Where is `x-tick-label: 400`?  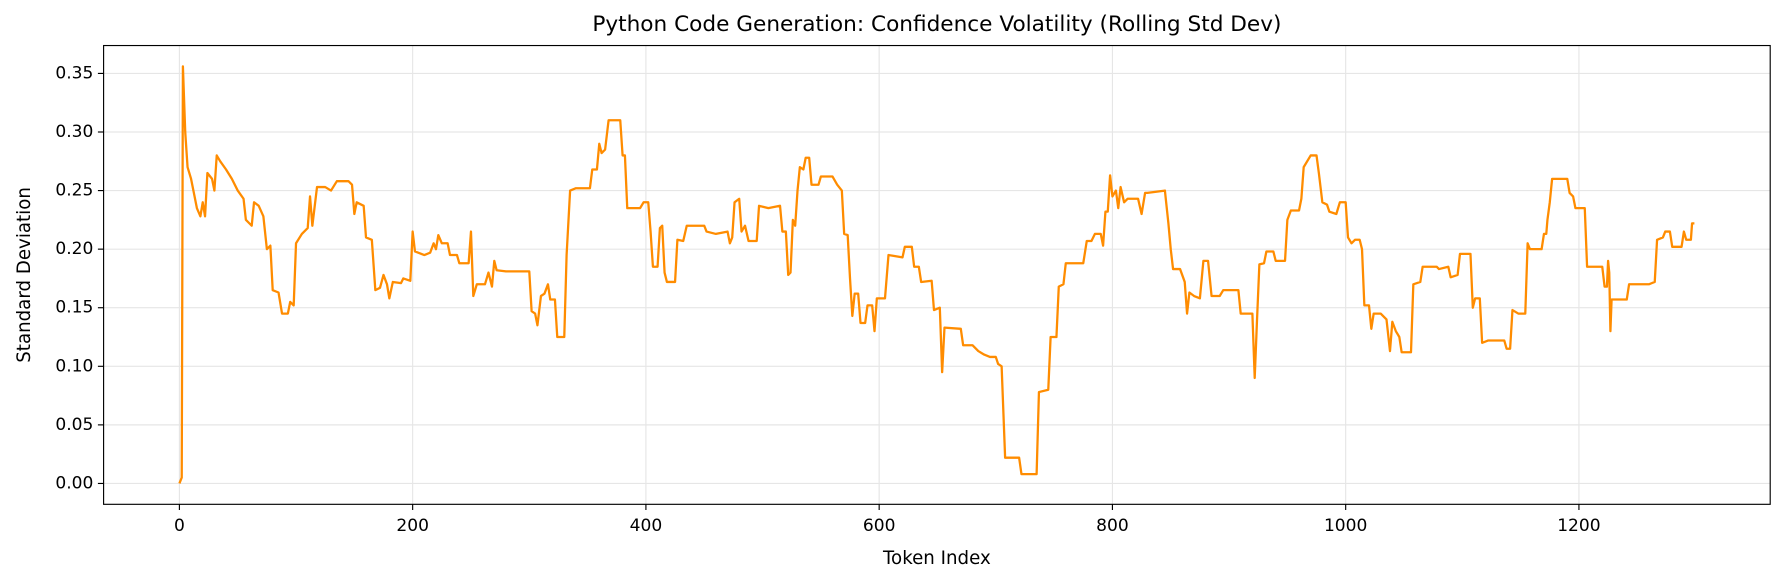
x-tick-label: 400 is located at coordinates (646, 526).